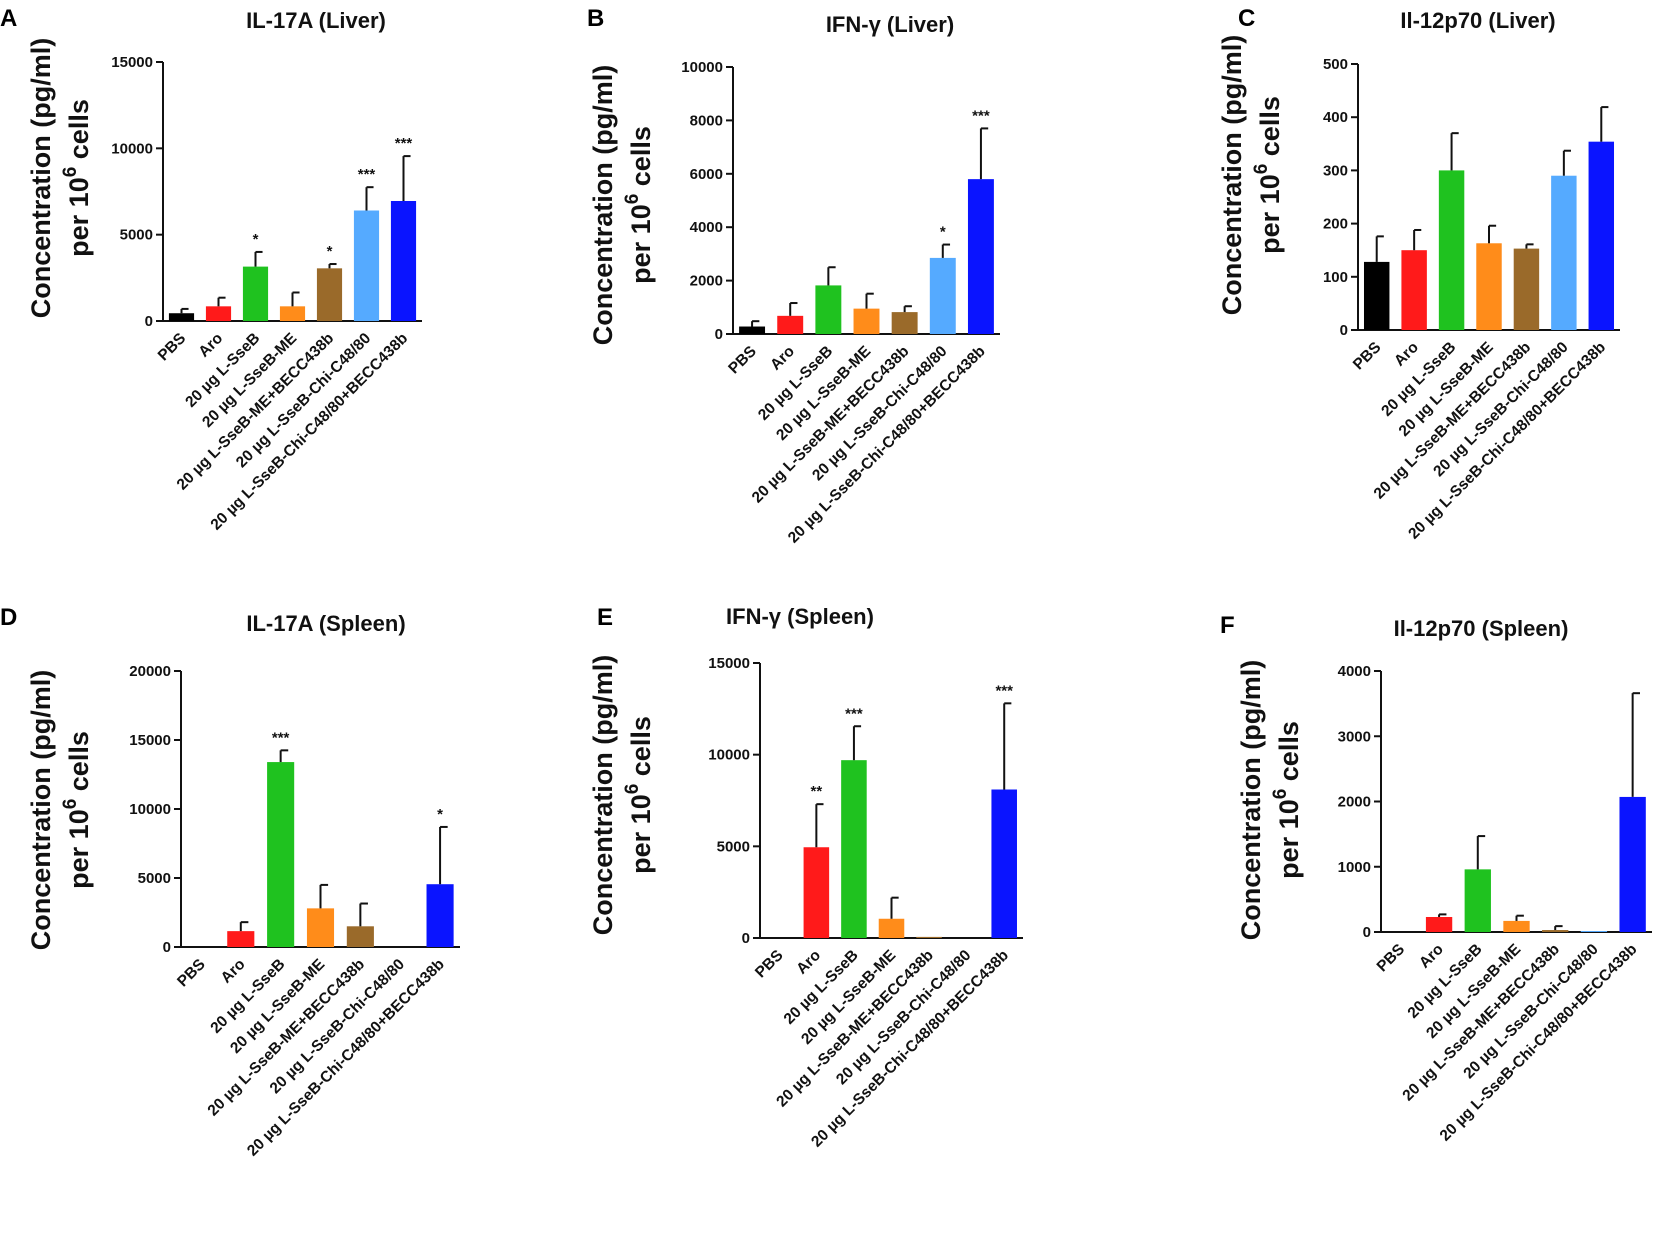 Image resolution: width=1653 pixels, height=1236 pixels. Describe the element at coordinates (150, 671) in the screenshot. I see `y-tick-label: 20000` at that location.